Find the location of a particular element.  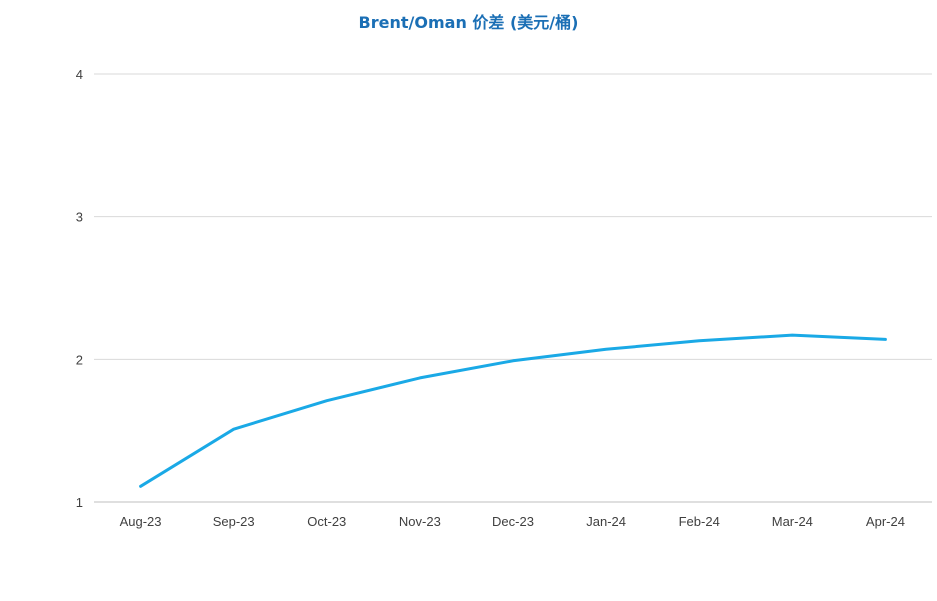

x-tick-label: Feb-24 is located at coordinates (699, 521).